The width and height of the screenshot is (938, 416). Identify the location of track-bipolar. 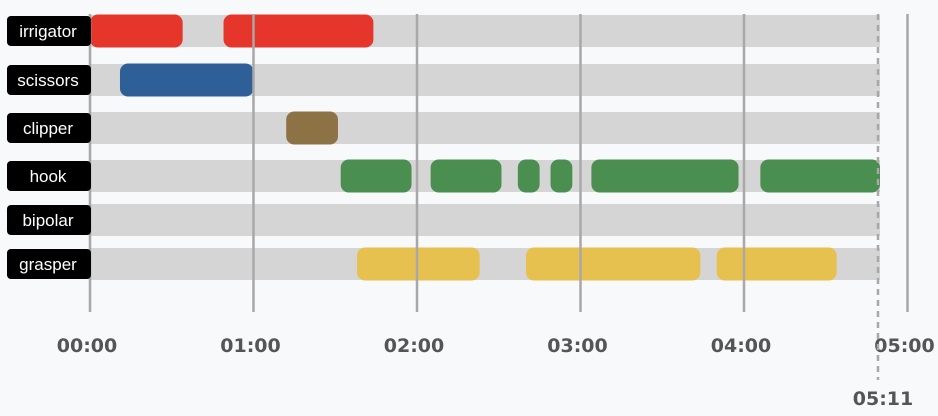
(485, 220).